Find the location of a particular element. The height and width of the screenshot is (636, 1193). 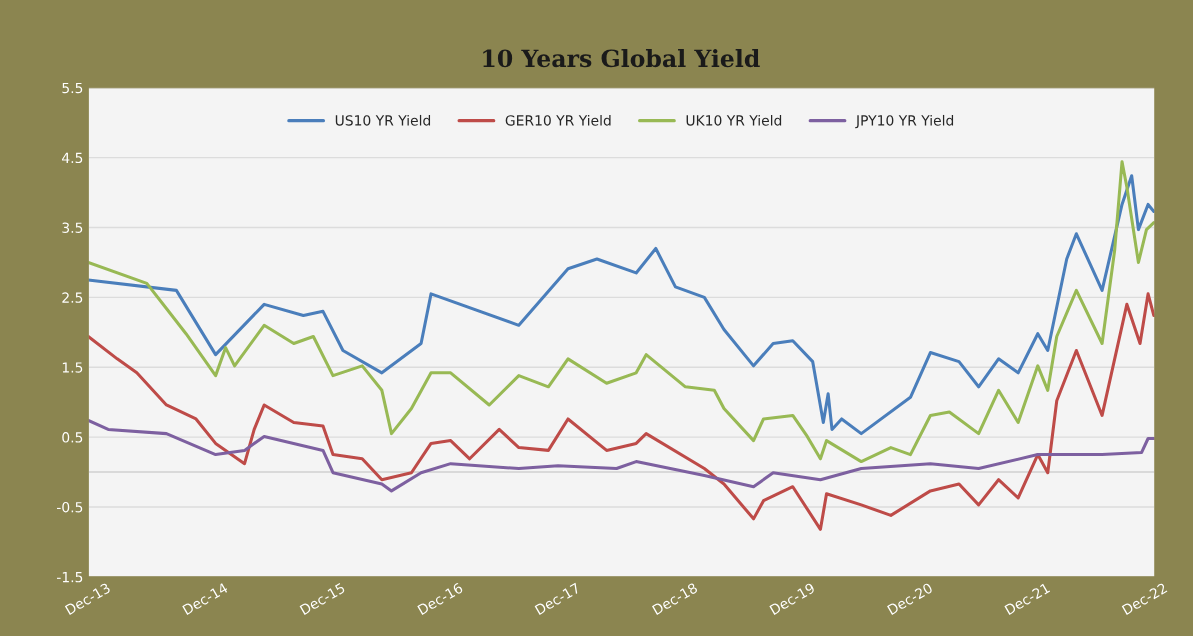

y-tick-label: 1.5 is located at coordinates (72, 367).